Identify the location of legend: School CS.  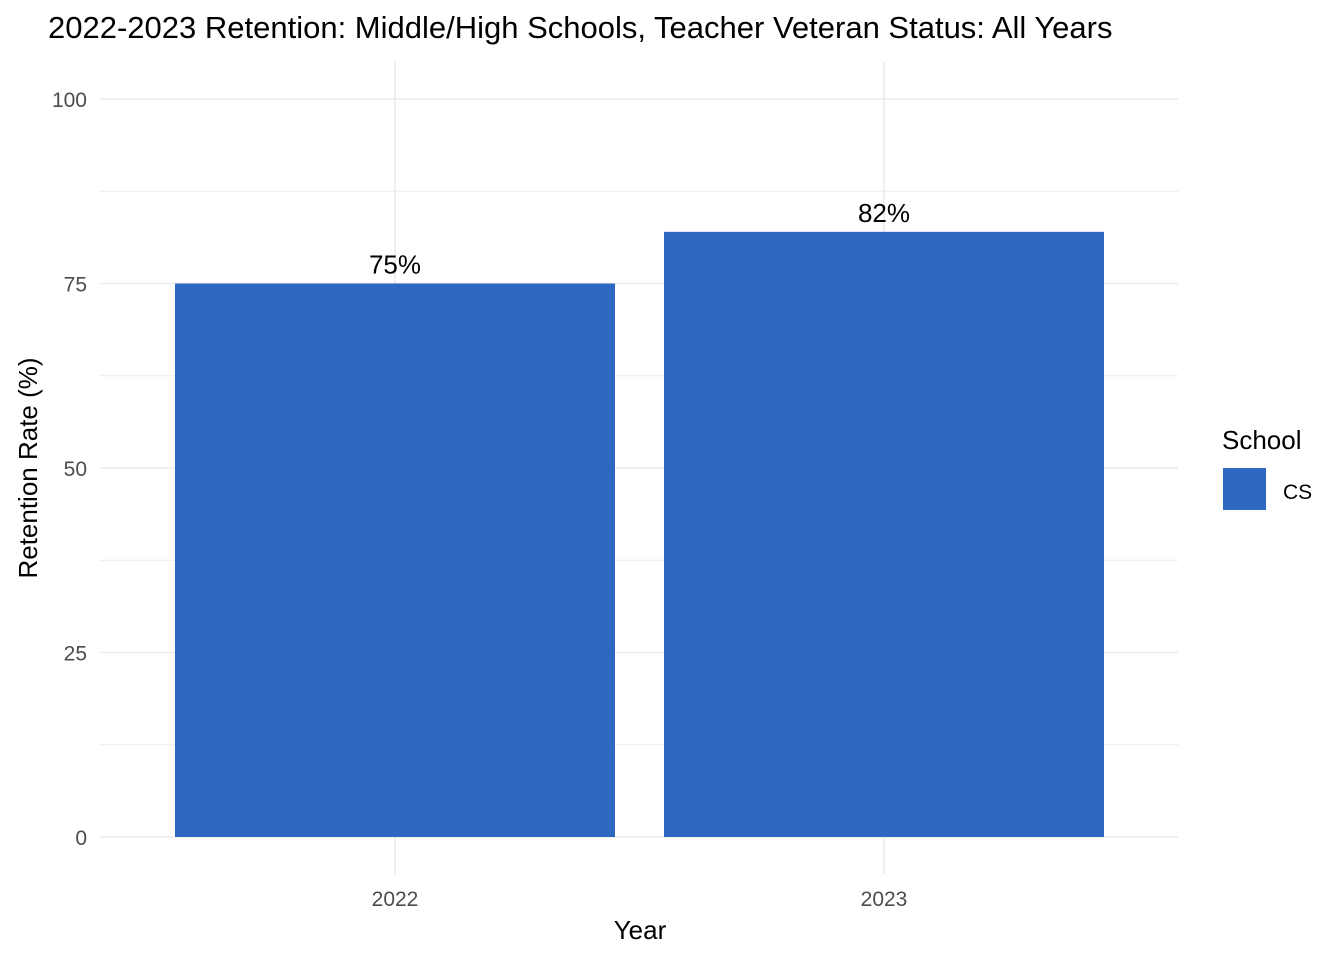
(1267, 467).